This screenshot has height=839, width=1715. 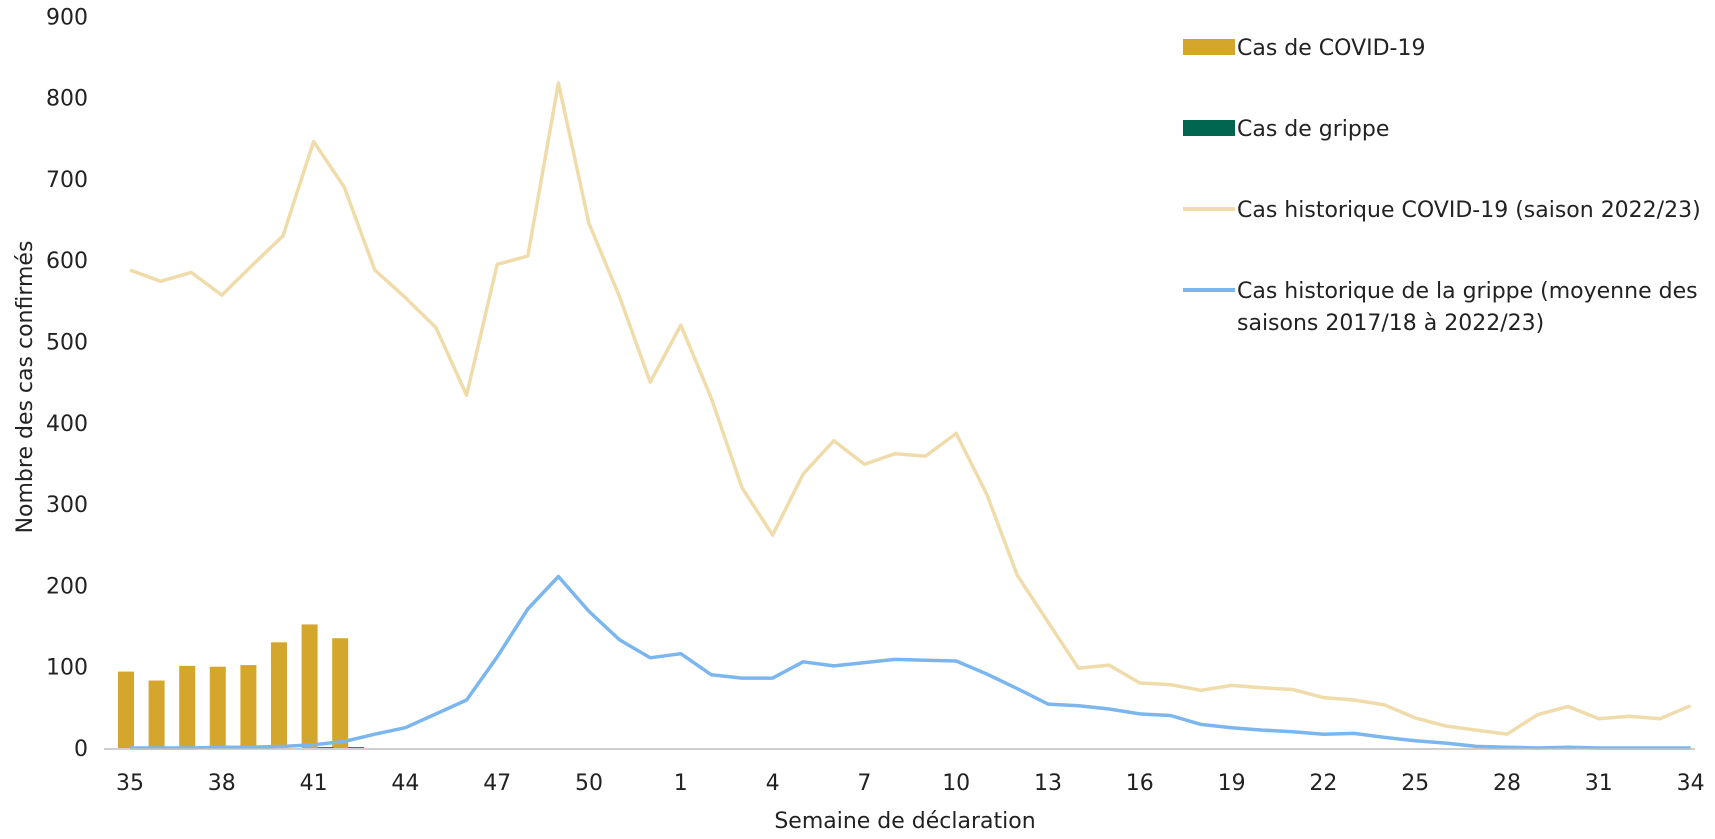 What do you see at coordinates (67, 668) in the screenshot?
I see `y-tick-label: 100` at bounding box center [67, 668].